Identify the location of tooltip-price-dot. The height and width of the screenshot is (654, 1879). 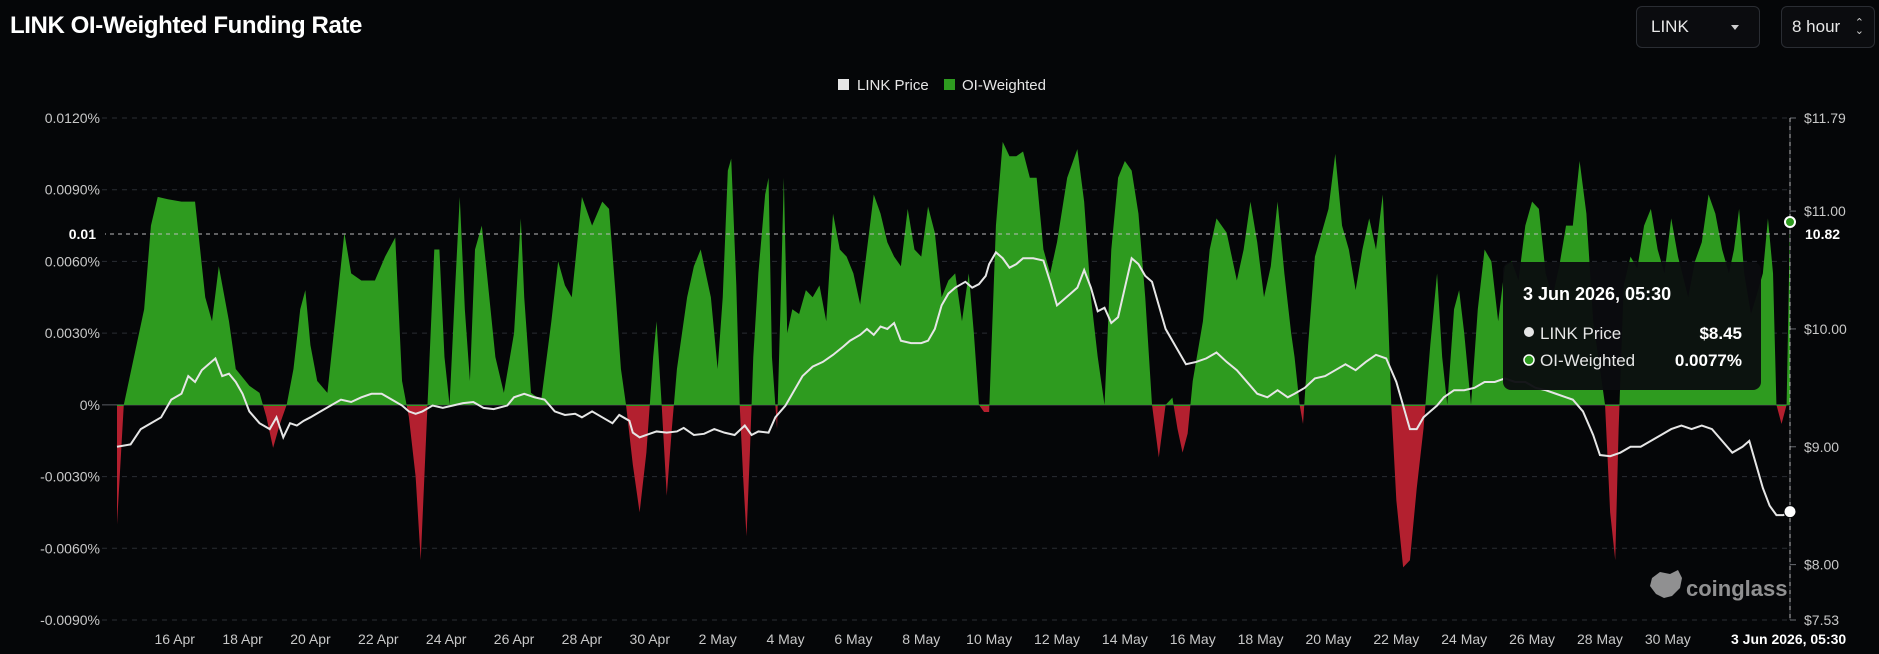
(1529, 332).